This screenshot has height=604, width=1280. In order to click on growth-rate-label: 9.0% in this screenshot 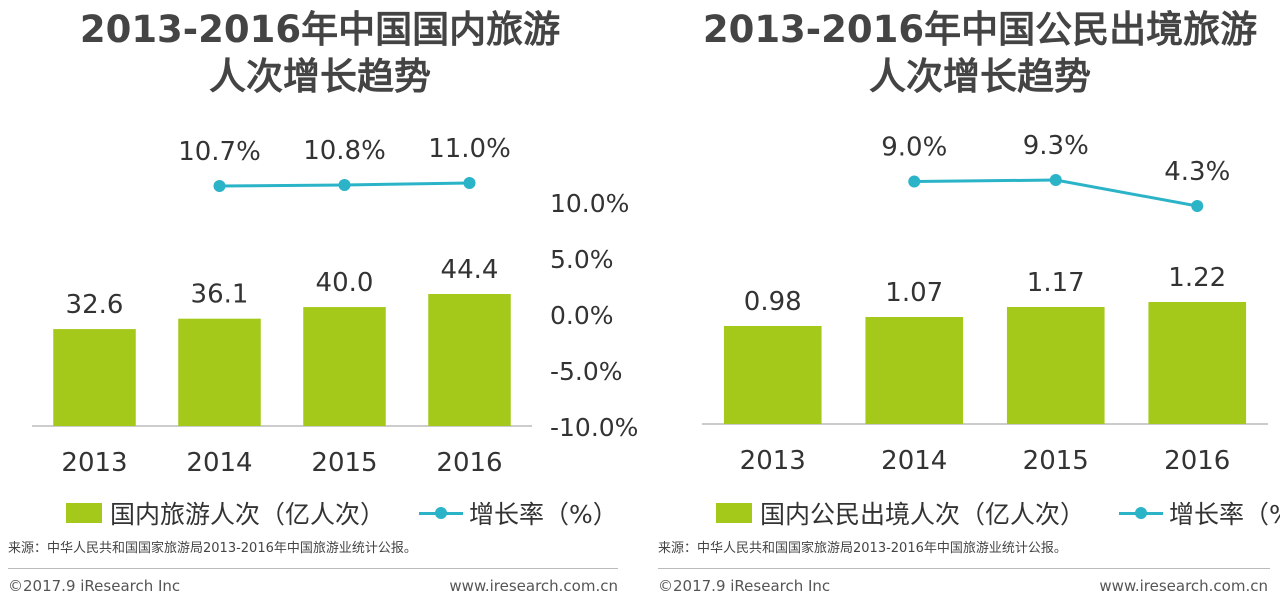, I will do `click(914, 148)`.